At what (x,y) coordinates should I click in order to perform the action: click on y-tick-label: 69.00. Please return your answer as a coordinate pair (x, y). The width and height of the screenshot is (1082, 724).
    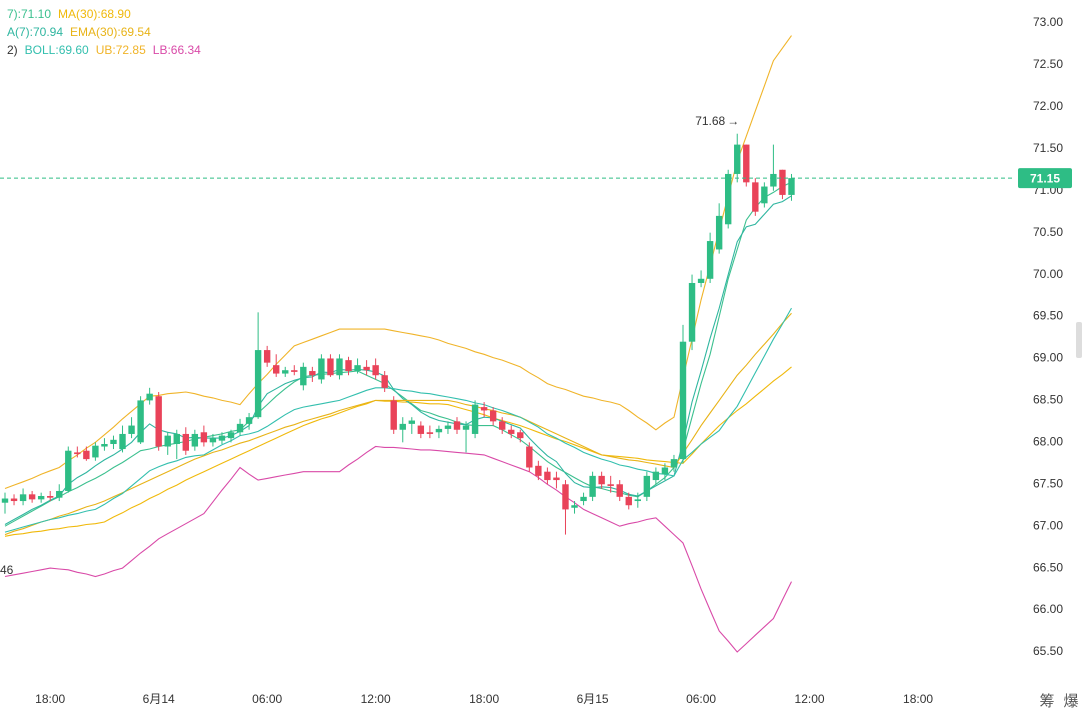
    Looking at the image, I should click on (1048, 358).